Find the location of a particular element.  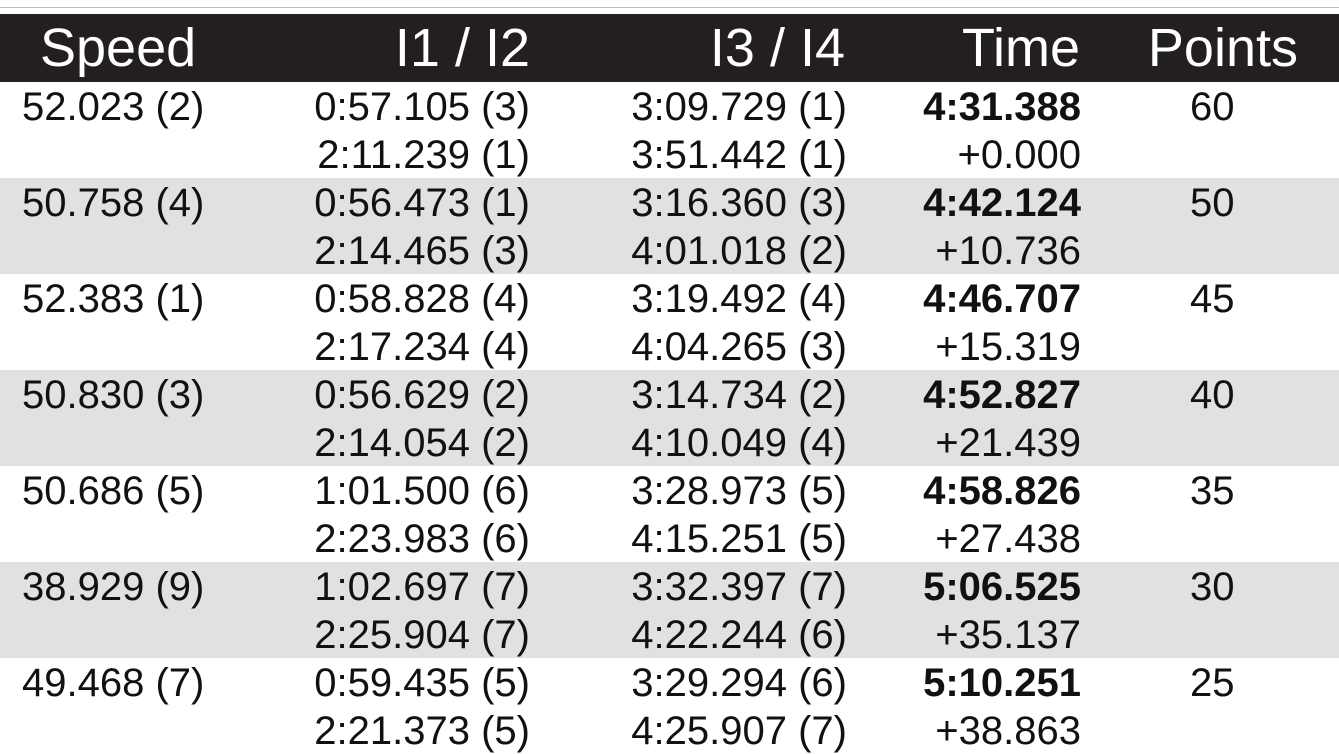

split-cell: 3:32.397 (7) is located at coordinates (739, 587).